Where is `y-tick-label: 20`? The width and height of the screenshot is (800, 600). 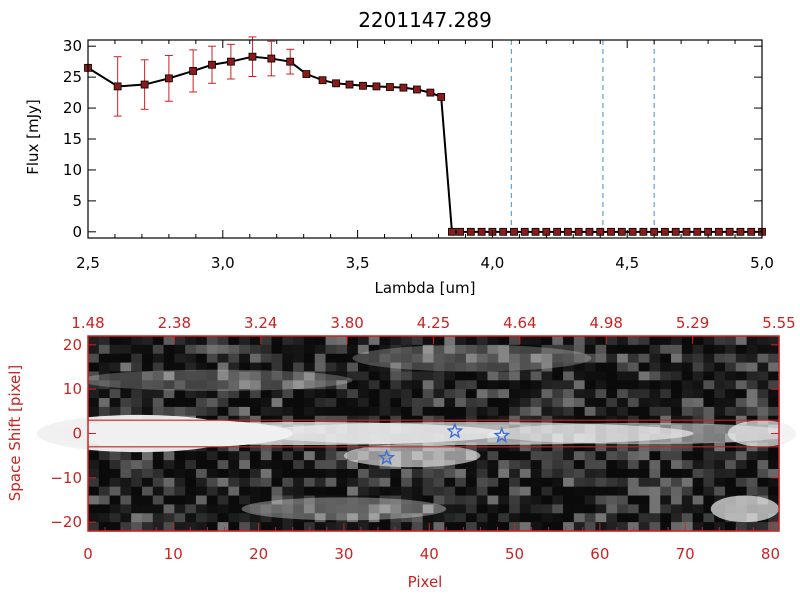
y-tick-label: 20 is located at coordinates (72, 345).